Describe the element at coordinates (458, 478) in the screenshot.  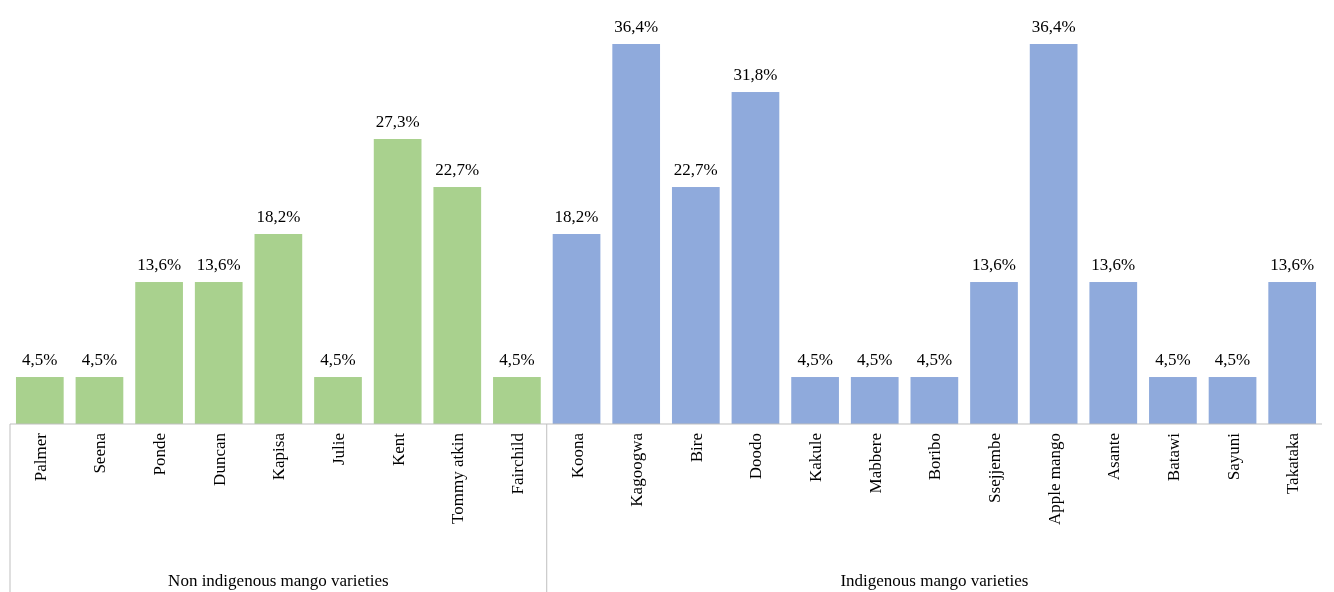
I see `x-tick-label: Tommy atkin` at that location.